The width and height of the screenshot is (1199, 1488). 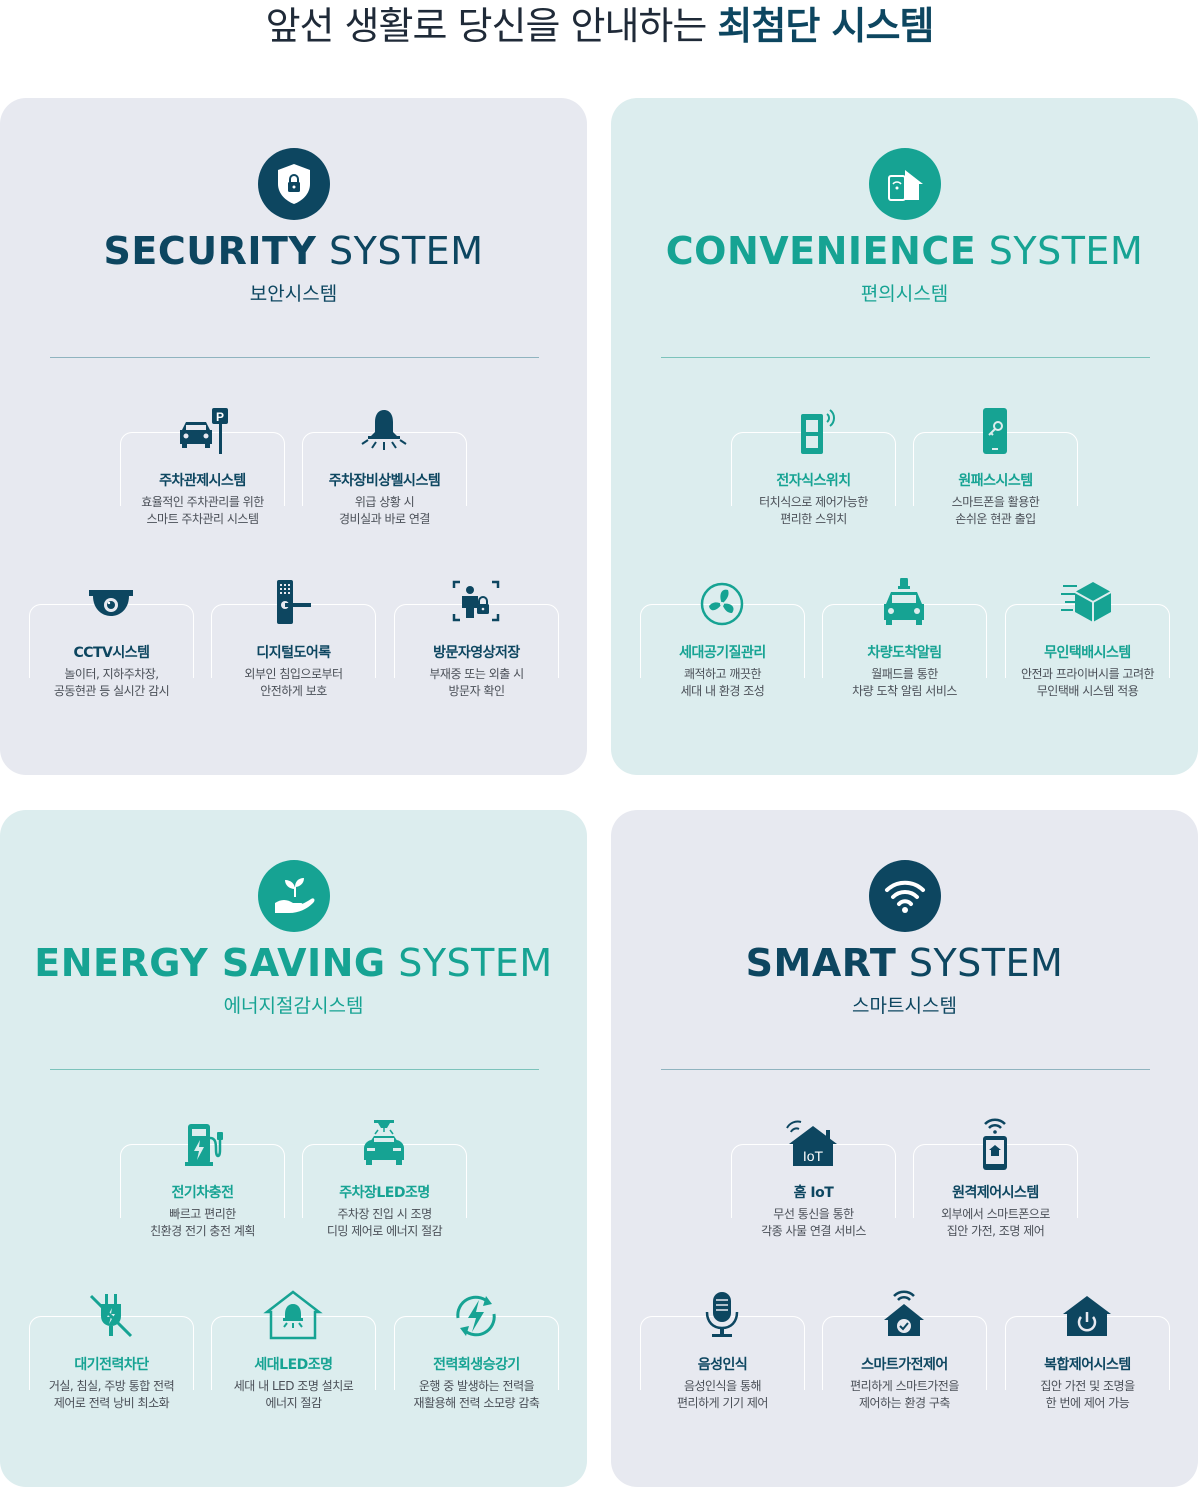 What do you see at coordinates (995, 519) in the screenshot?
I see `desc-line: 손쉬운 현관 출입` at bounding box center [995, 519].